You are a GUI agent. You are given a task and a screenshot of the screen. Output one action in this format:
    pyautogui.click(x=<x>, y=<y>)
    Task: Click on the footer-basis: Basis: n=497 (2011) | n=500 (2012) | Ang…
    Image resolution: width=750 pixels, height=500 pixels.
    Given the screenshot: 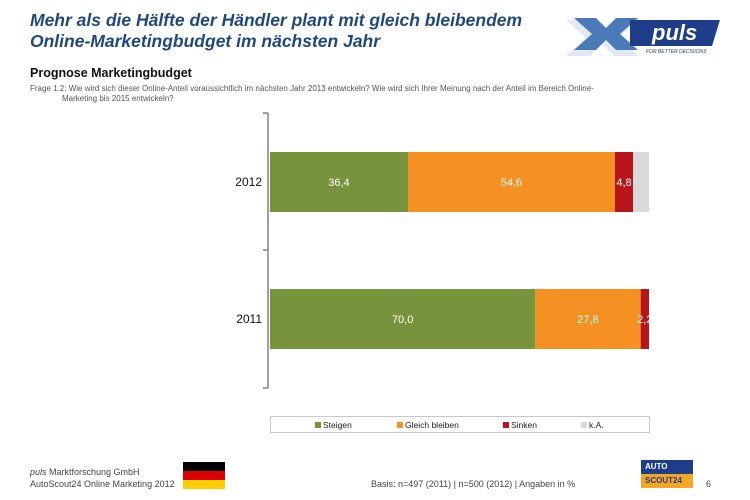 What is the action you would take?
    pyautogui.click(x=473, y=484)
    